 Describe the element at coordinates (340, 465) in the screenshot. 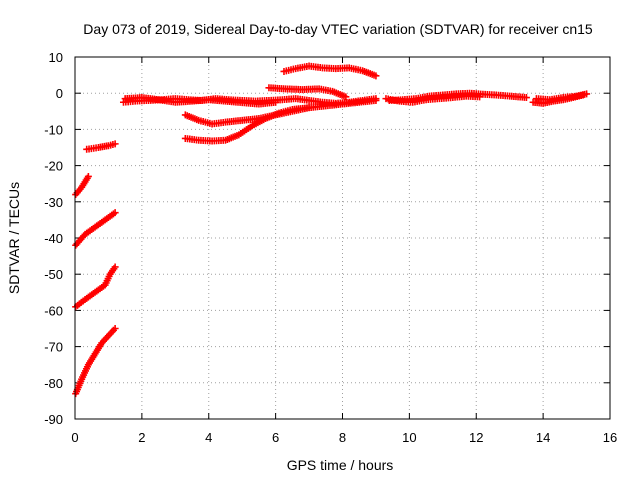

I see `x-axis-label: GPS time / hours` at that location.